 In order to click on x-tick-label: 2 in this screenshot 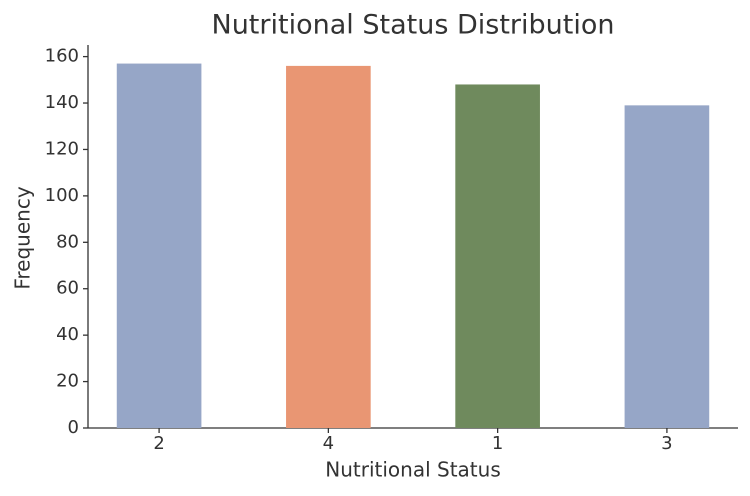, I will do `click(158, 443)`.